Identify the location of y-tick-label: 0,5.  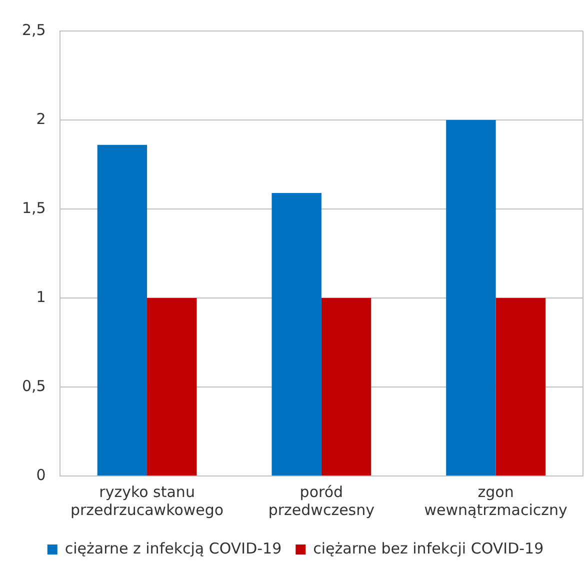
(34, 385).